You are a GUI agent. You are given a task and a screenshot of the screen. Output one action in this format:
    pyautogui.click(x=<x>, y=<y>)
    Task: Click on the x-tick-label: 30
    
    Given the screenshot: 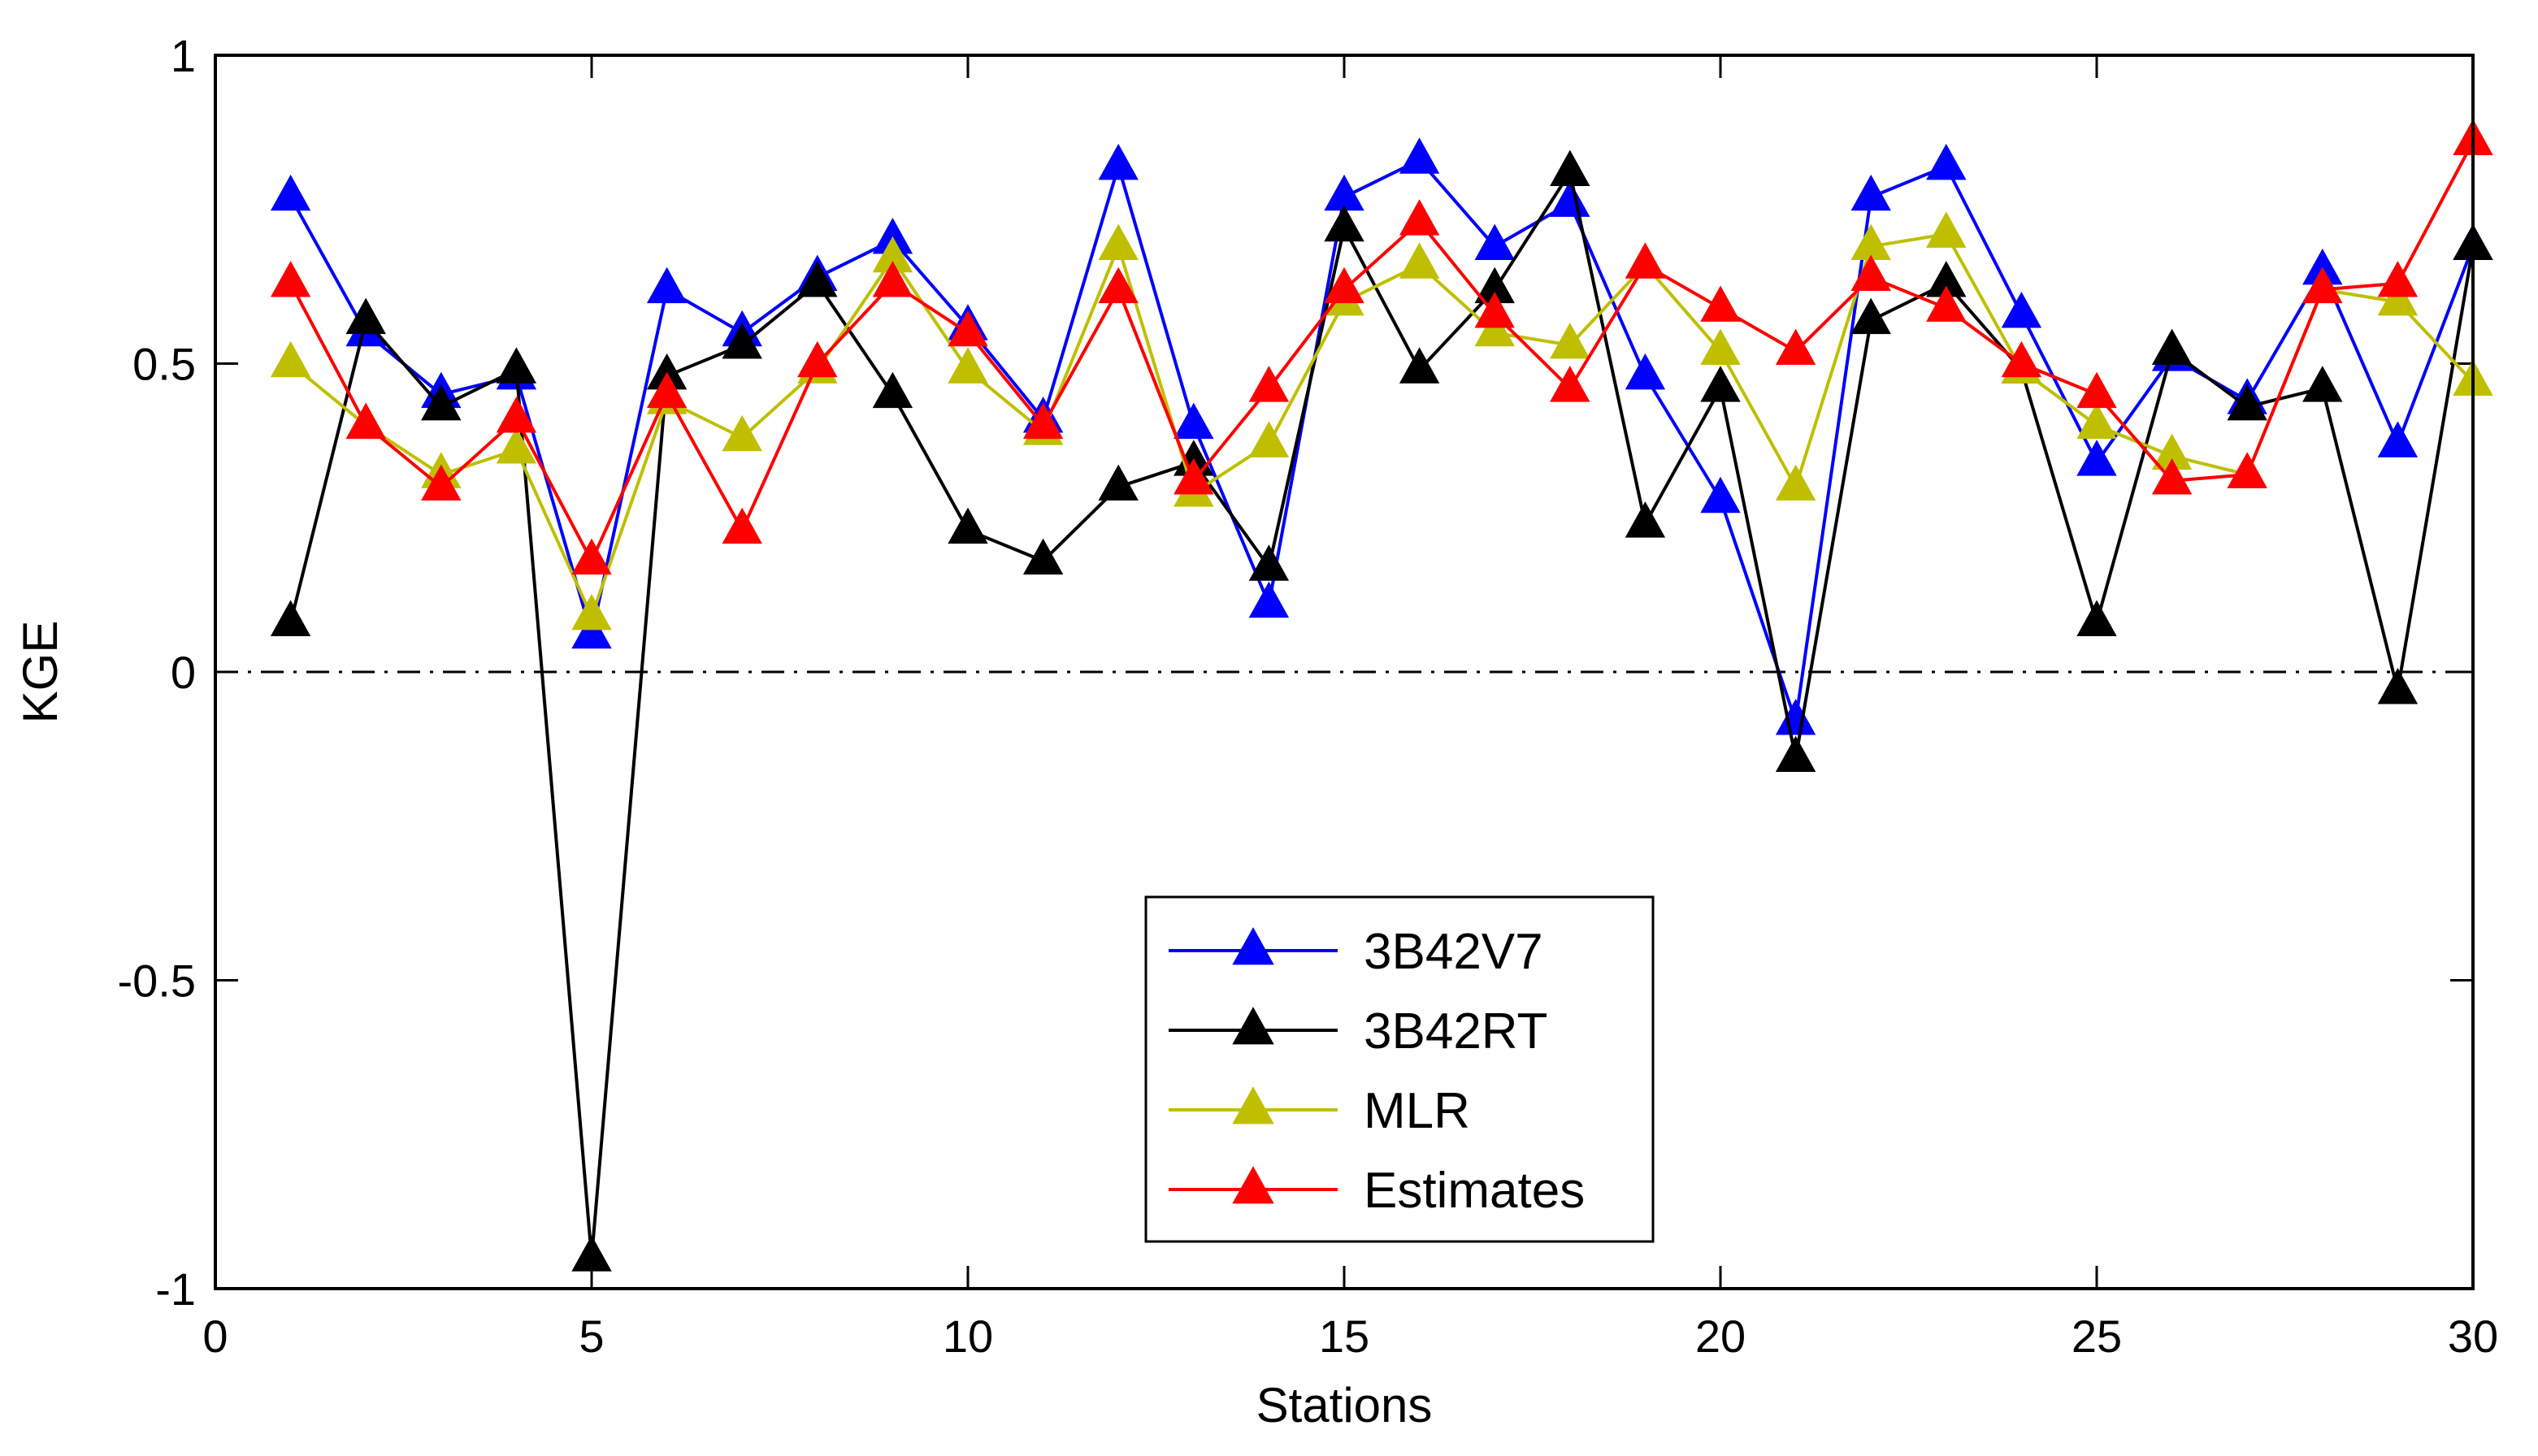 What is the action you would take?
    pyautogui.click(x=2473, y=1336)
    